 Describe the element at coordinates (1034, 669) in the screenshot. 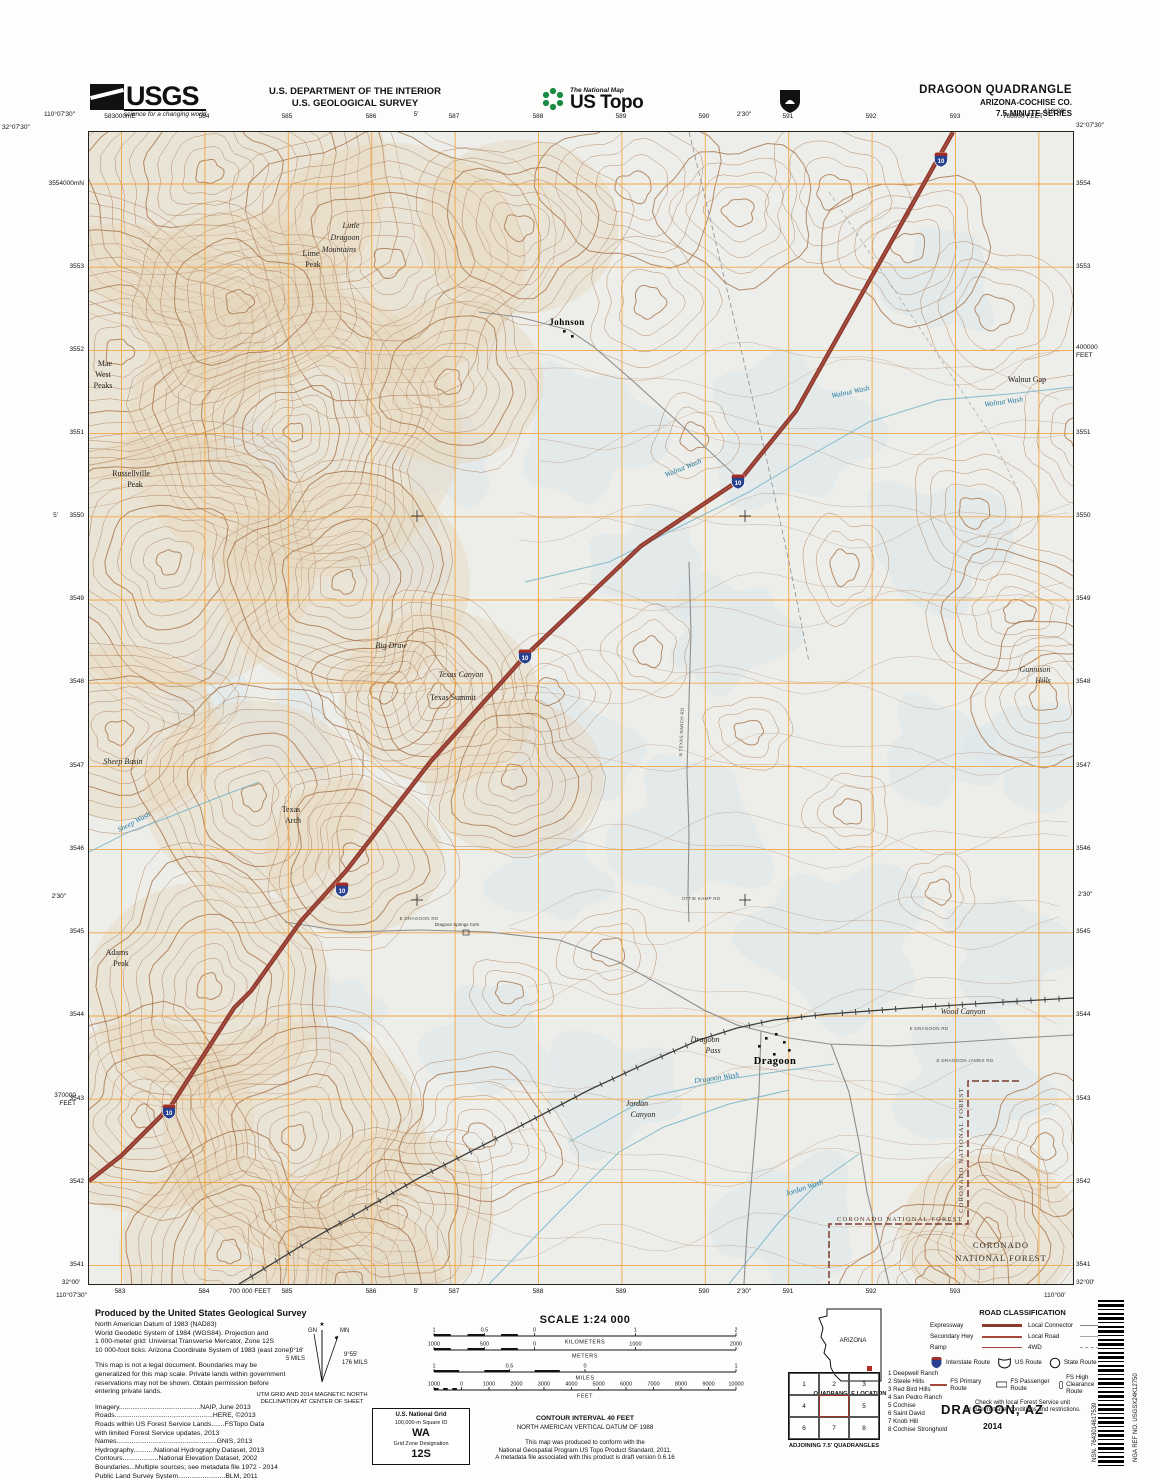

I see `map-label: Gunnison` at that location.